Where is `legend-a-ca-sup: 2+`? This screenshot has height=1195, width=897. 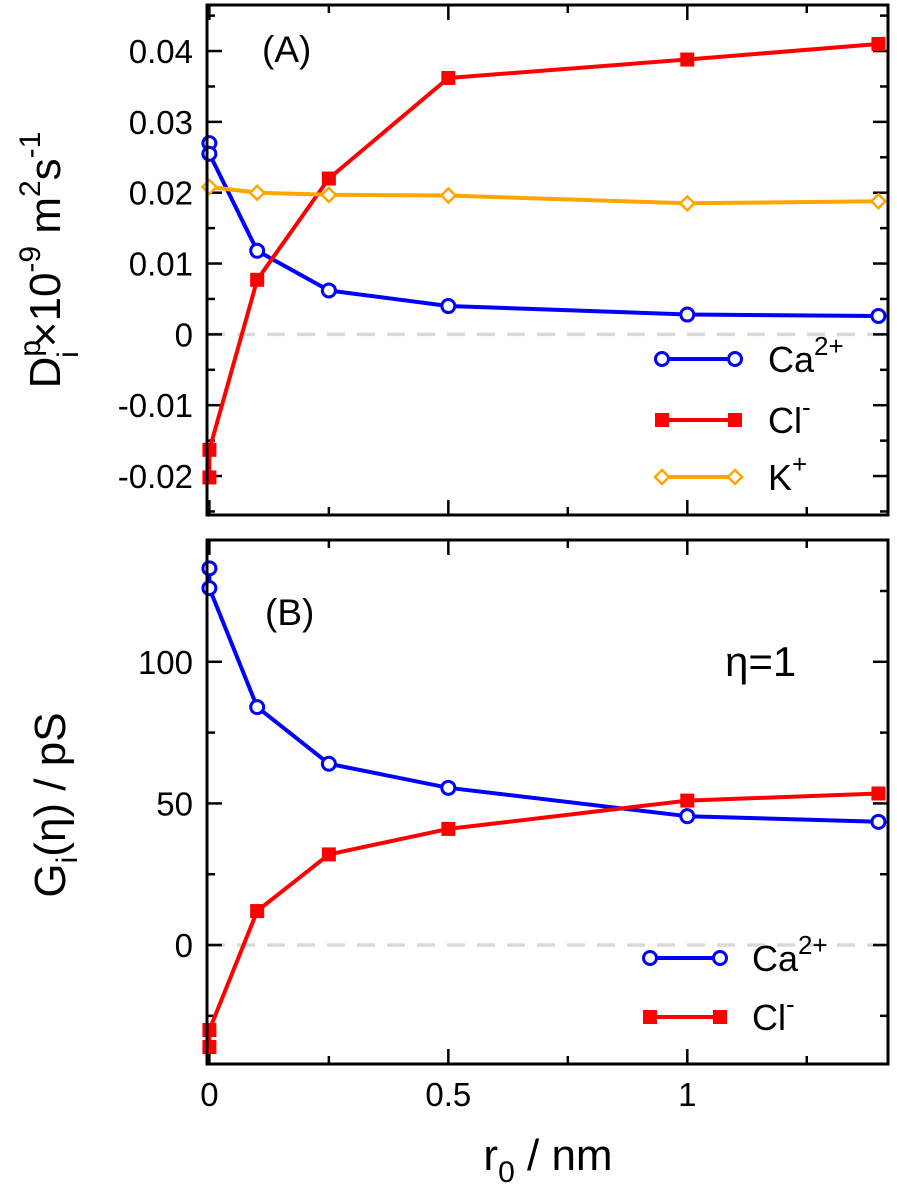 legend-a-ca-sup: 2+ is located at coordinates (829, 346).